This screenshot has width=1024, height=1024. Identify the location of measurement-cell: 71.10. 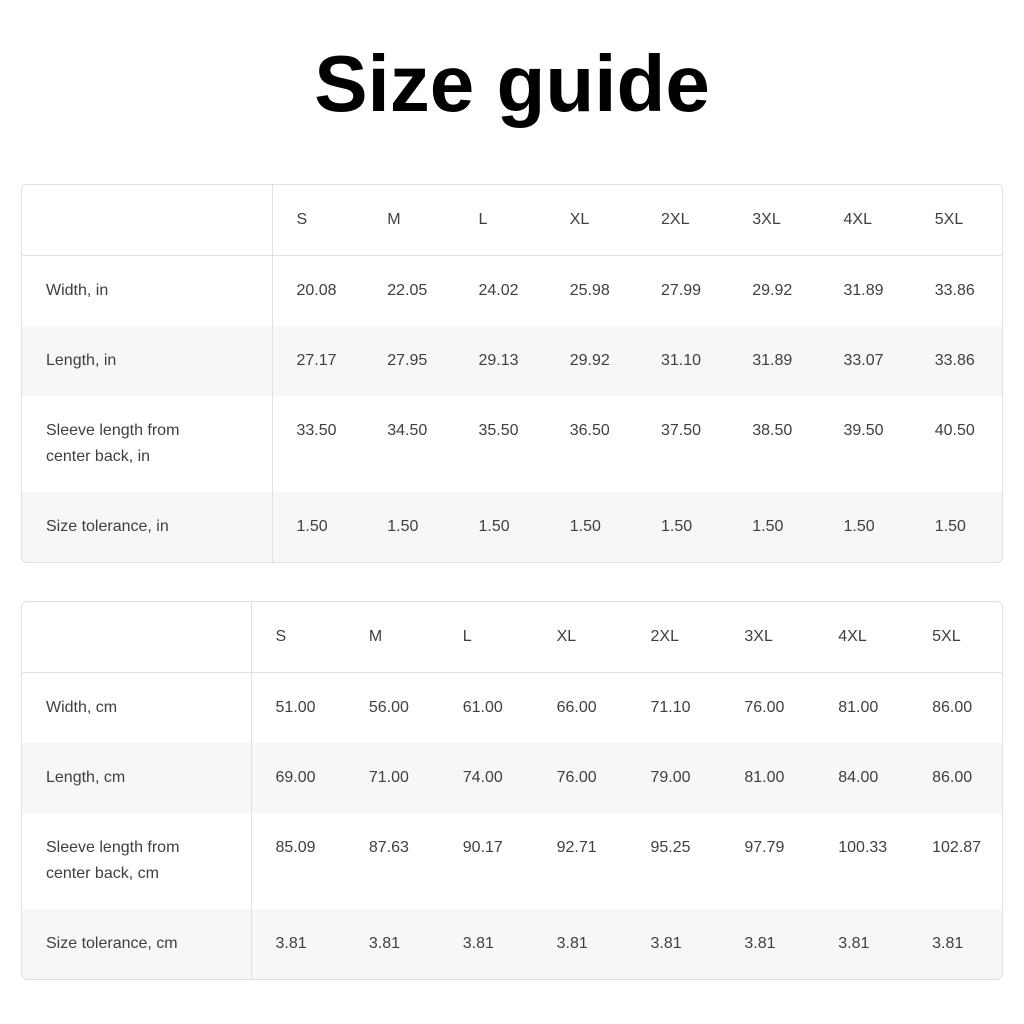
(670, 707).